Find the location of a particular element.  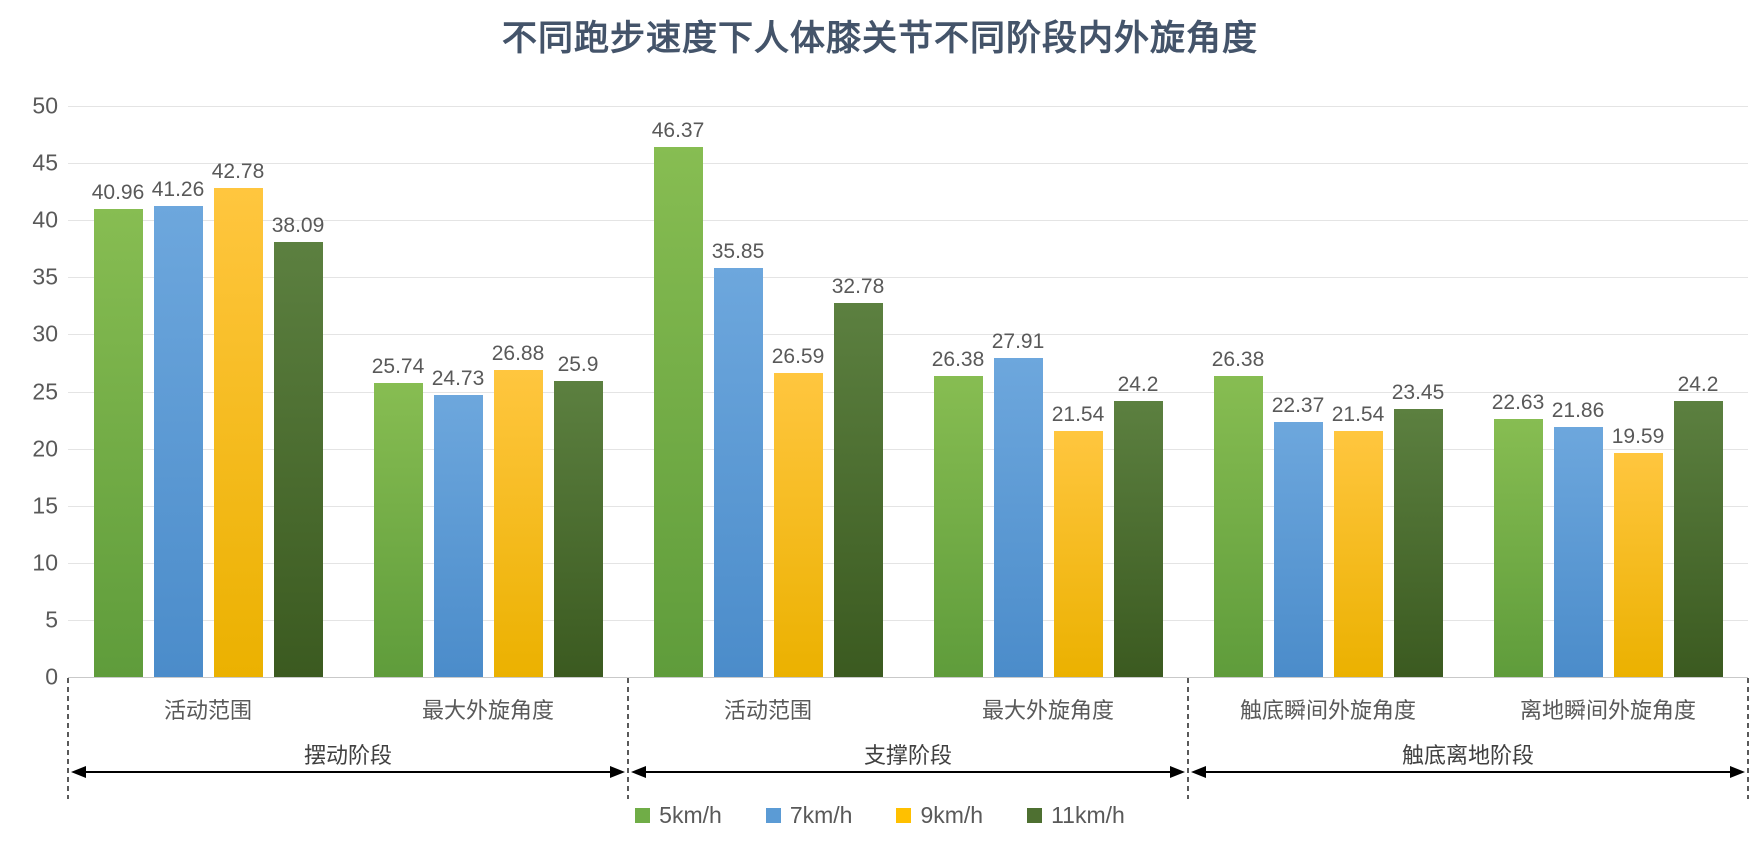

y-axis-label: 15 is located at coordinates (45, 505).